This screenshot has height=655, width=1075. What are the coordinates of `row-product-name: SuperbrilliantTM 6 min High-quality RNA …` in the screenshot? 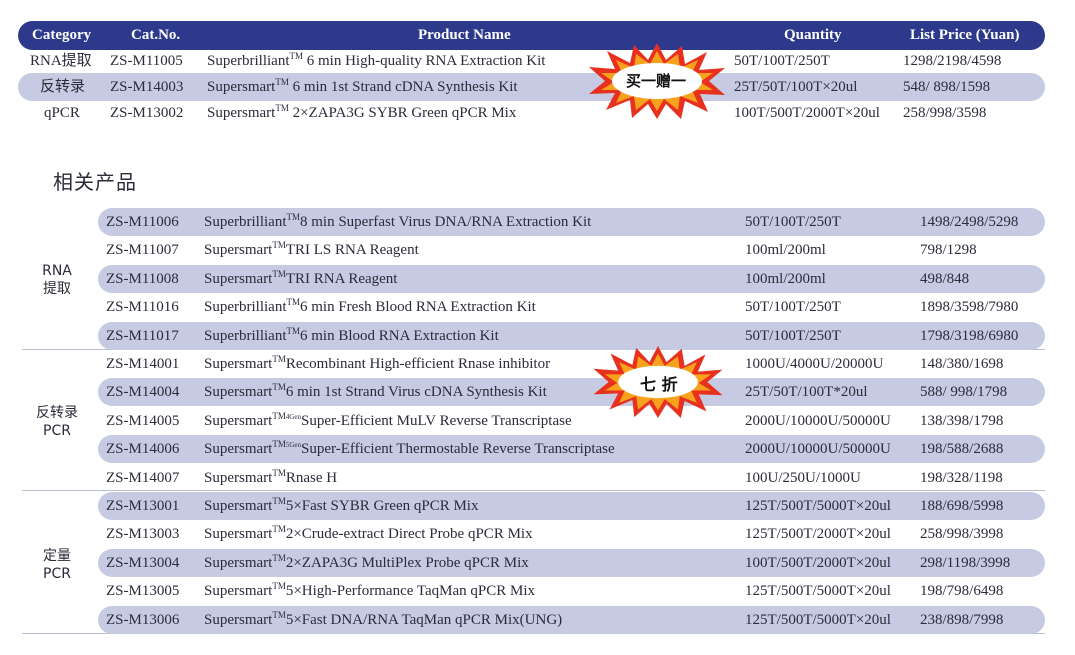 It's located at (376, 60).